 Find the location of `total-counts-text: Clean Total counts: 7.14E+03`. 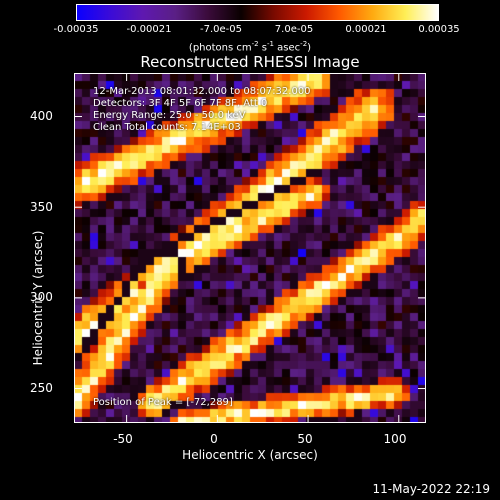

total-counts-text: Clean Total counts: 7.14E+03 is located at coordinates (167, 127).